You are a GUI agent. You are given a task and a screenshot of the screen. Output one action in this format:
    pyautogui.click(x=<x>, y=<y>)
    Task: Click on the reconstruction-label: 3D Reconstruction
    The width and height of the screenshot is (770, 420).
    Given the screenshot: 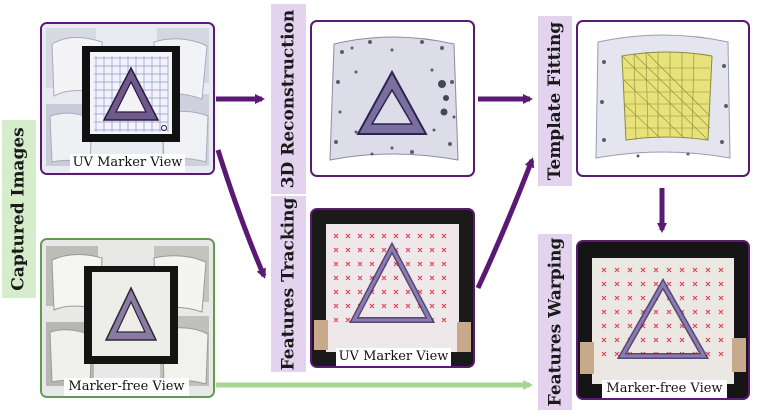 What is the action you would take?
    pyautogui.click(x=288, y=99)
    